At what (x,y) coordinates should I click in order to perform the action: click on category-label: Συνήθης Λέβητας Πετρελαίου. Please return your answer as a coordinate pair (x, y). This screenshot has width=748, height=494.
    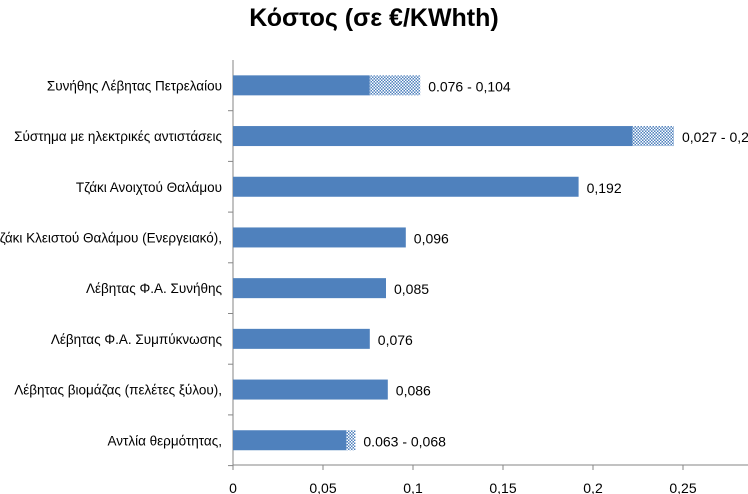
    Looking at the image, I should click on (134, 85).